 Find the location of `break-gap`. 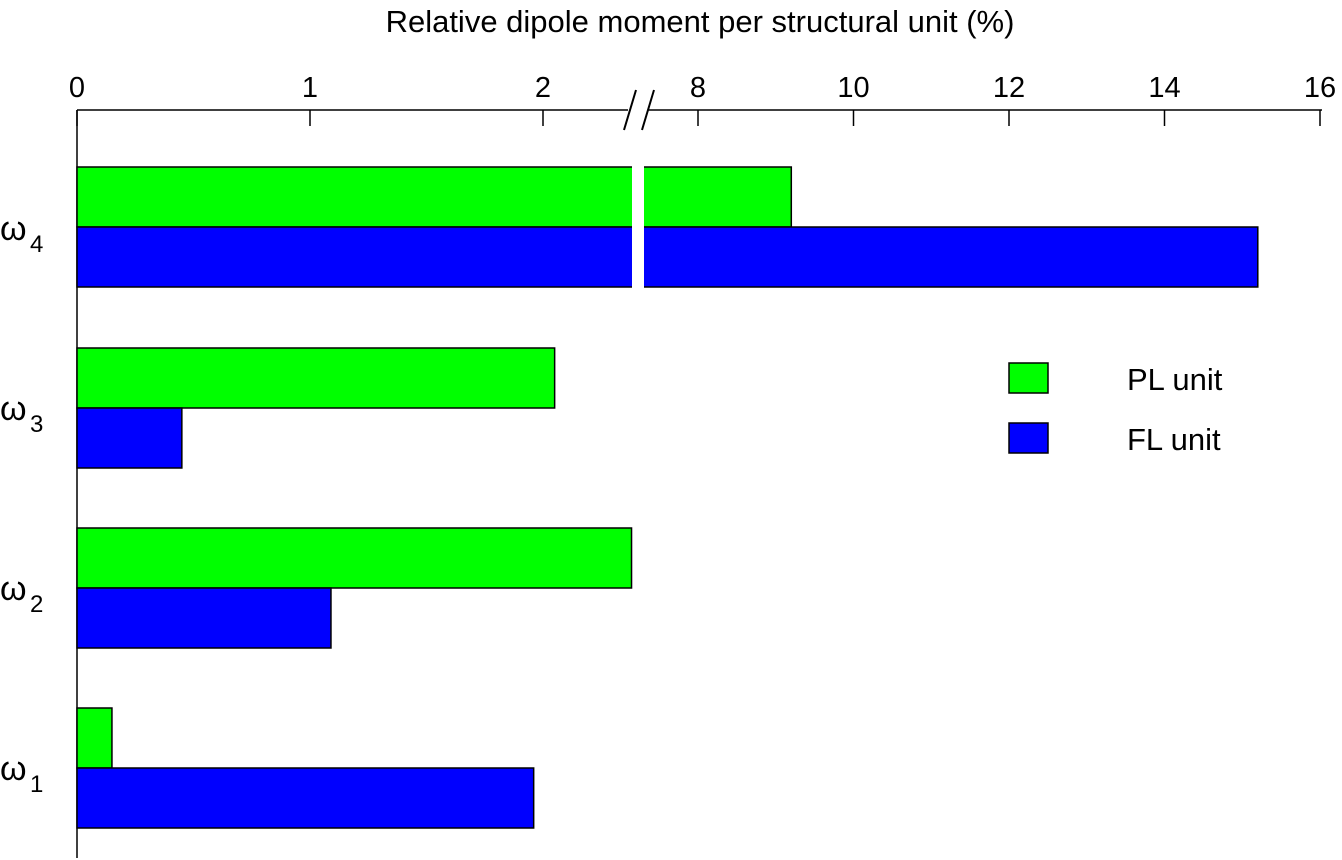

break-gap is located at coordinates (638, 227).